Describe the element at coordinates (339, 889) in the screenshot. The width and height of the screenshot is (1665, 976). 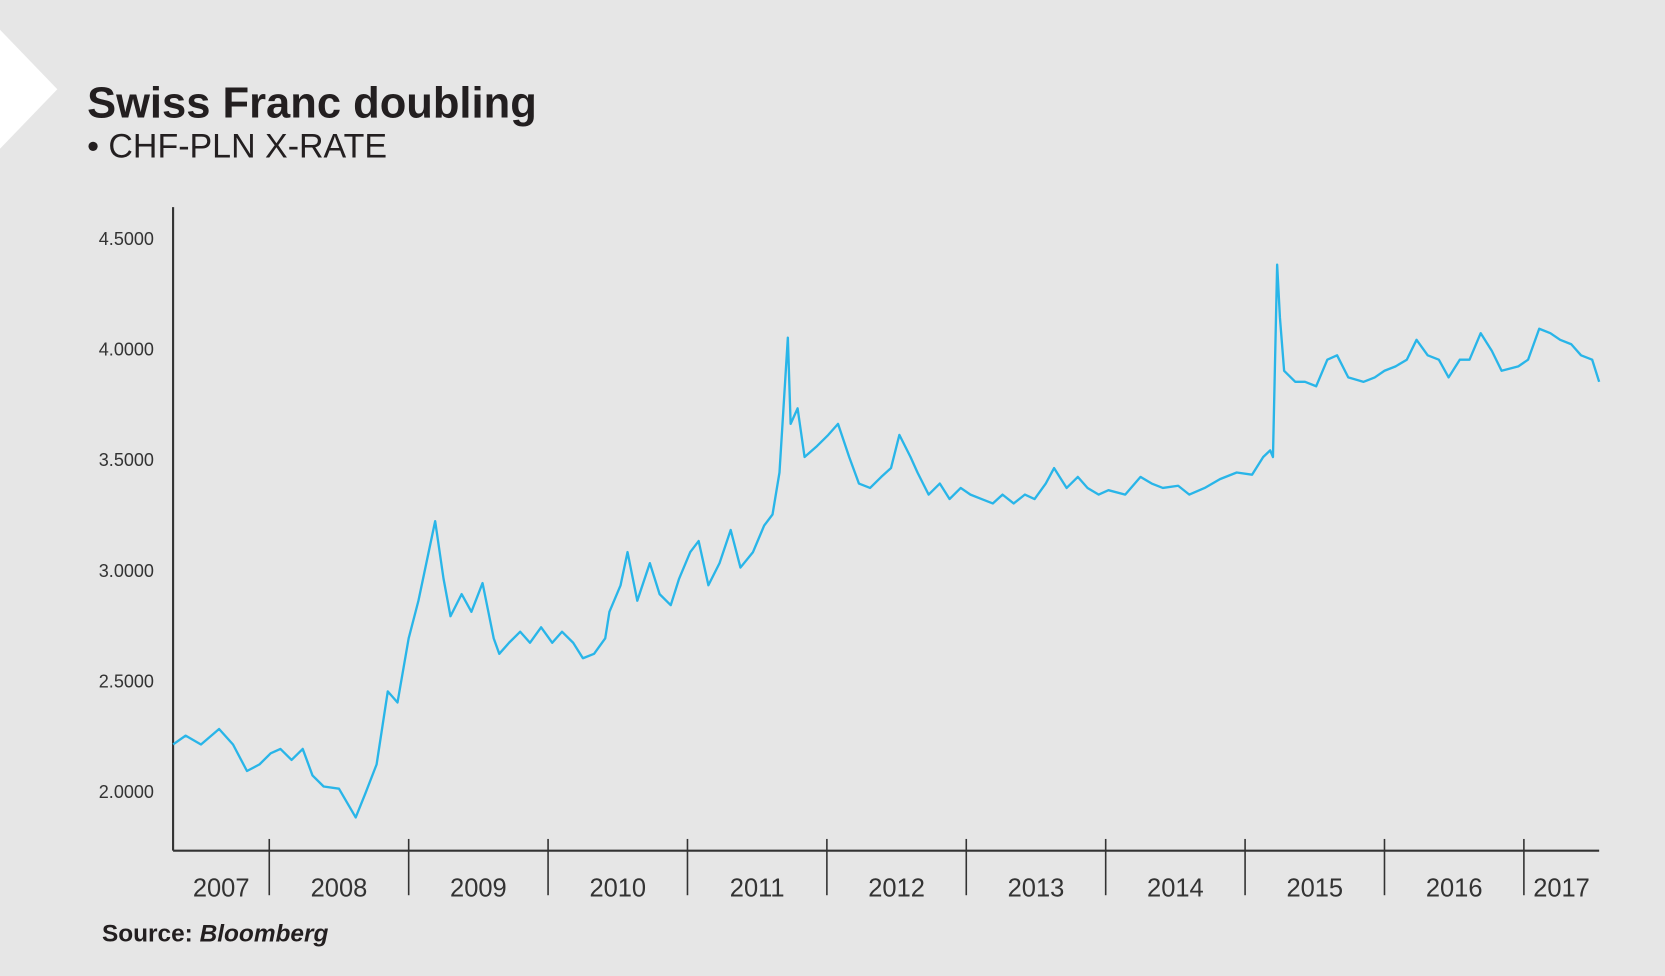
I see `x-tick-label: 2008` at that location.